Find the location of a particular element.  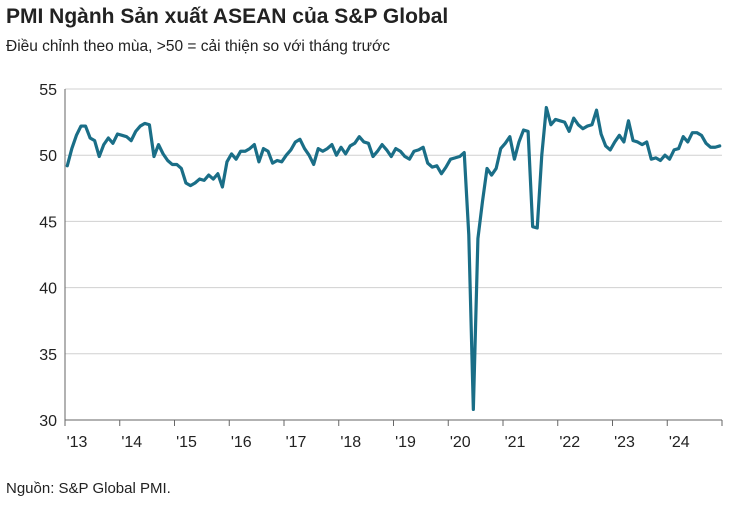

x-tick-label: '18 is located at coordinates (350, 442).